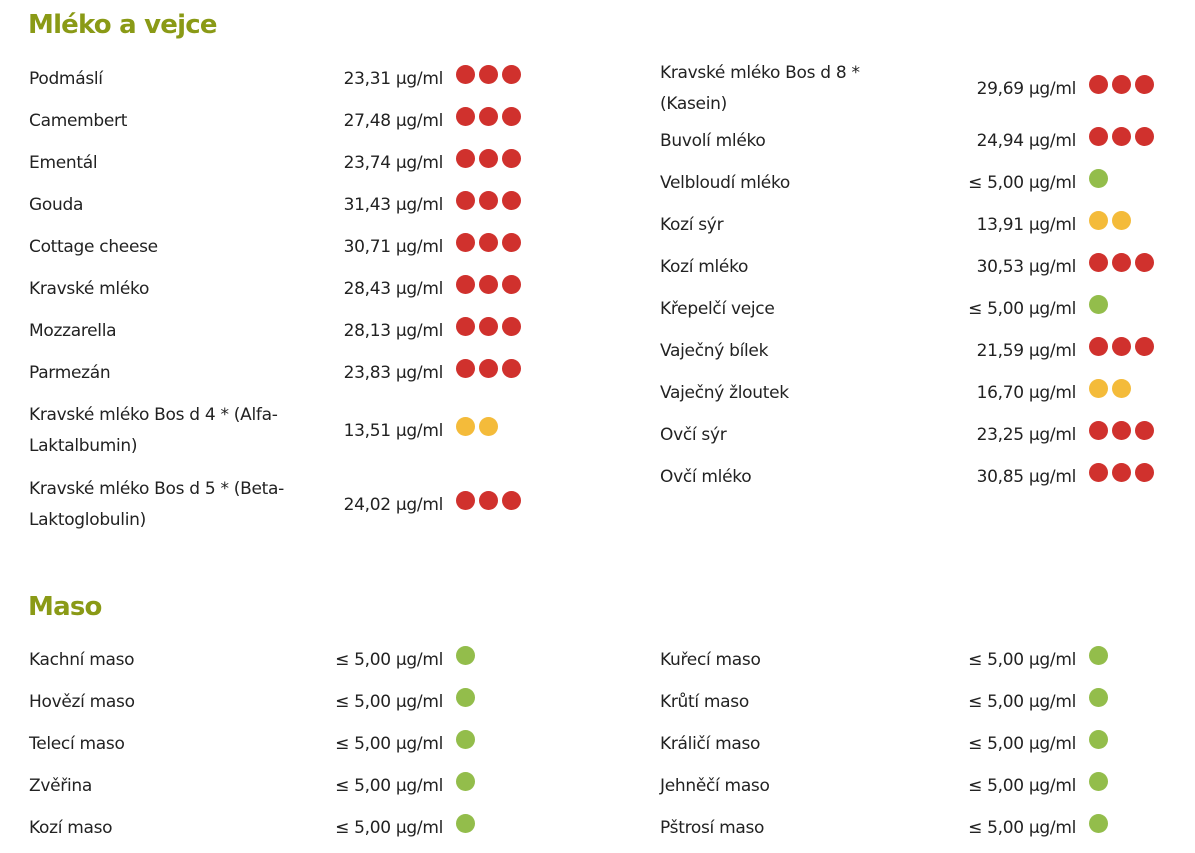 This screenshot has width=1195, height=853. I want to click on allergen-name: Zvěřina, so click(60, 785).